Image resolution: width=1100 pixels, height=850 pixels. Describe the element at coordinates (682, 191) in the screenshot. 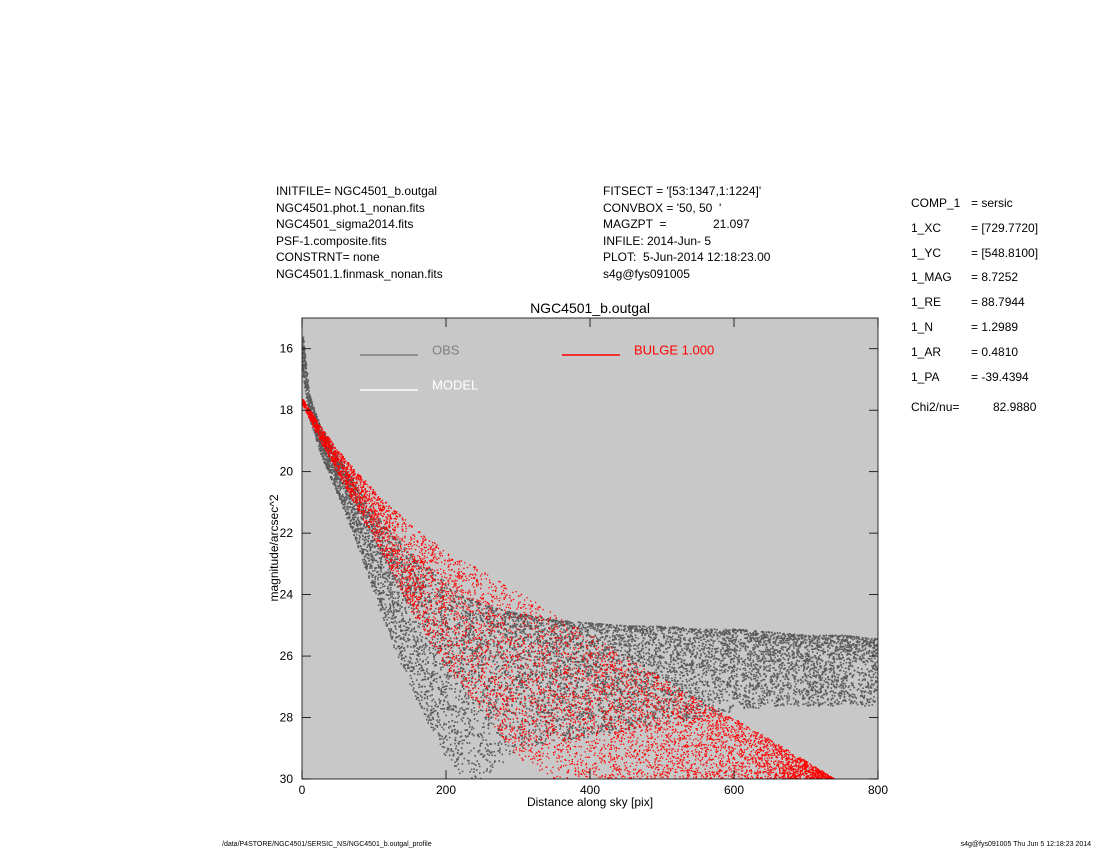

I see `header-fitsect: FITSECT = '[53:1347,1:1224]'` at that location.